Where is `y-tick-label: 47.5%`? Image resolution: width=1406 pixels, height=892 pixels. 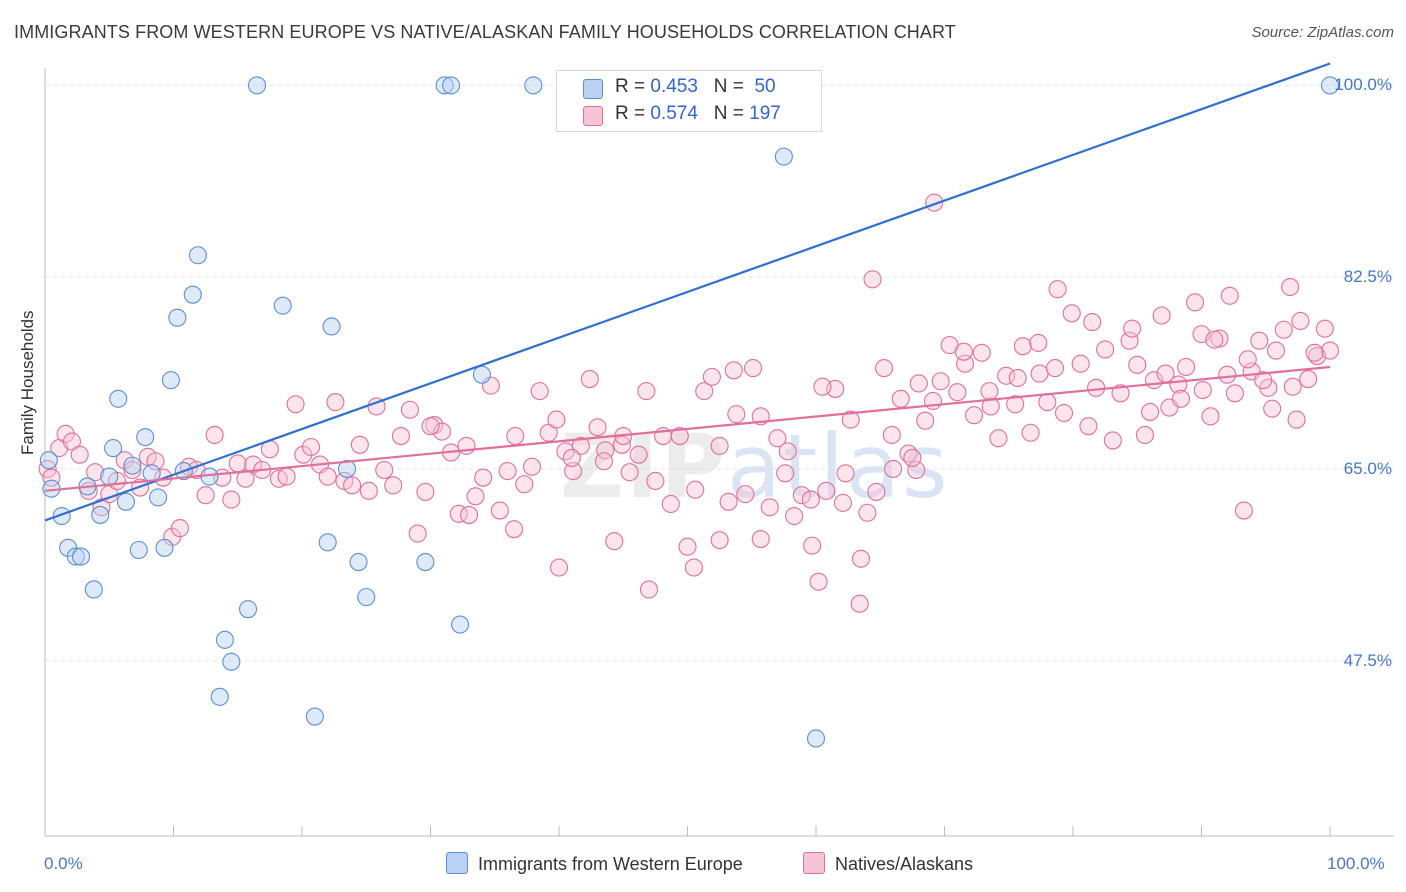 y-tick-label: 47.5% is located at coordinates (1367, 660).